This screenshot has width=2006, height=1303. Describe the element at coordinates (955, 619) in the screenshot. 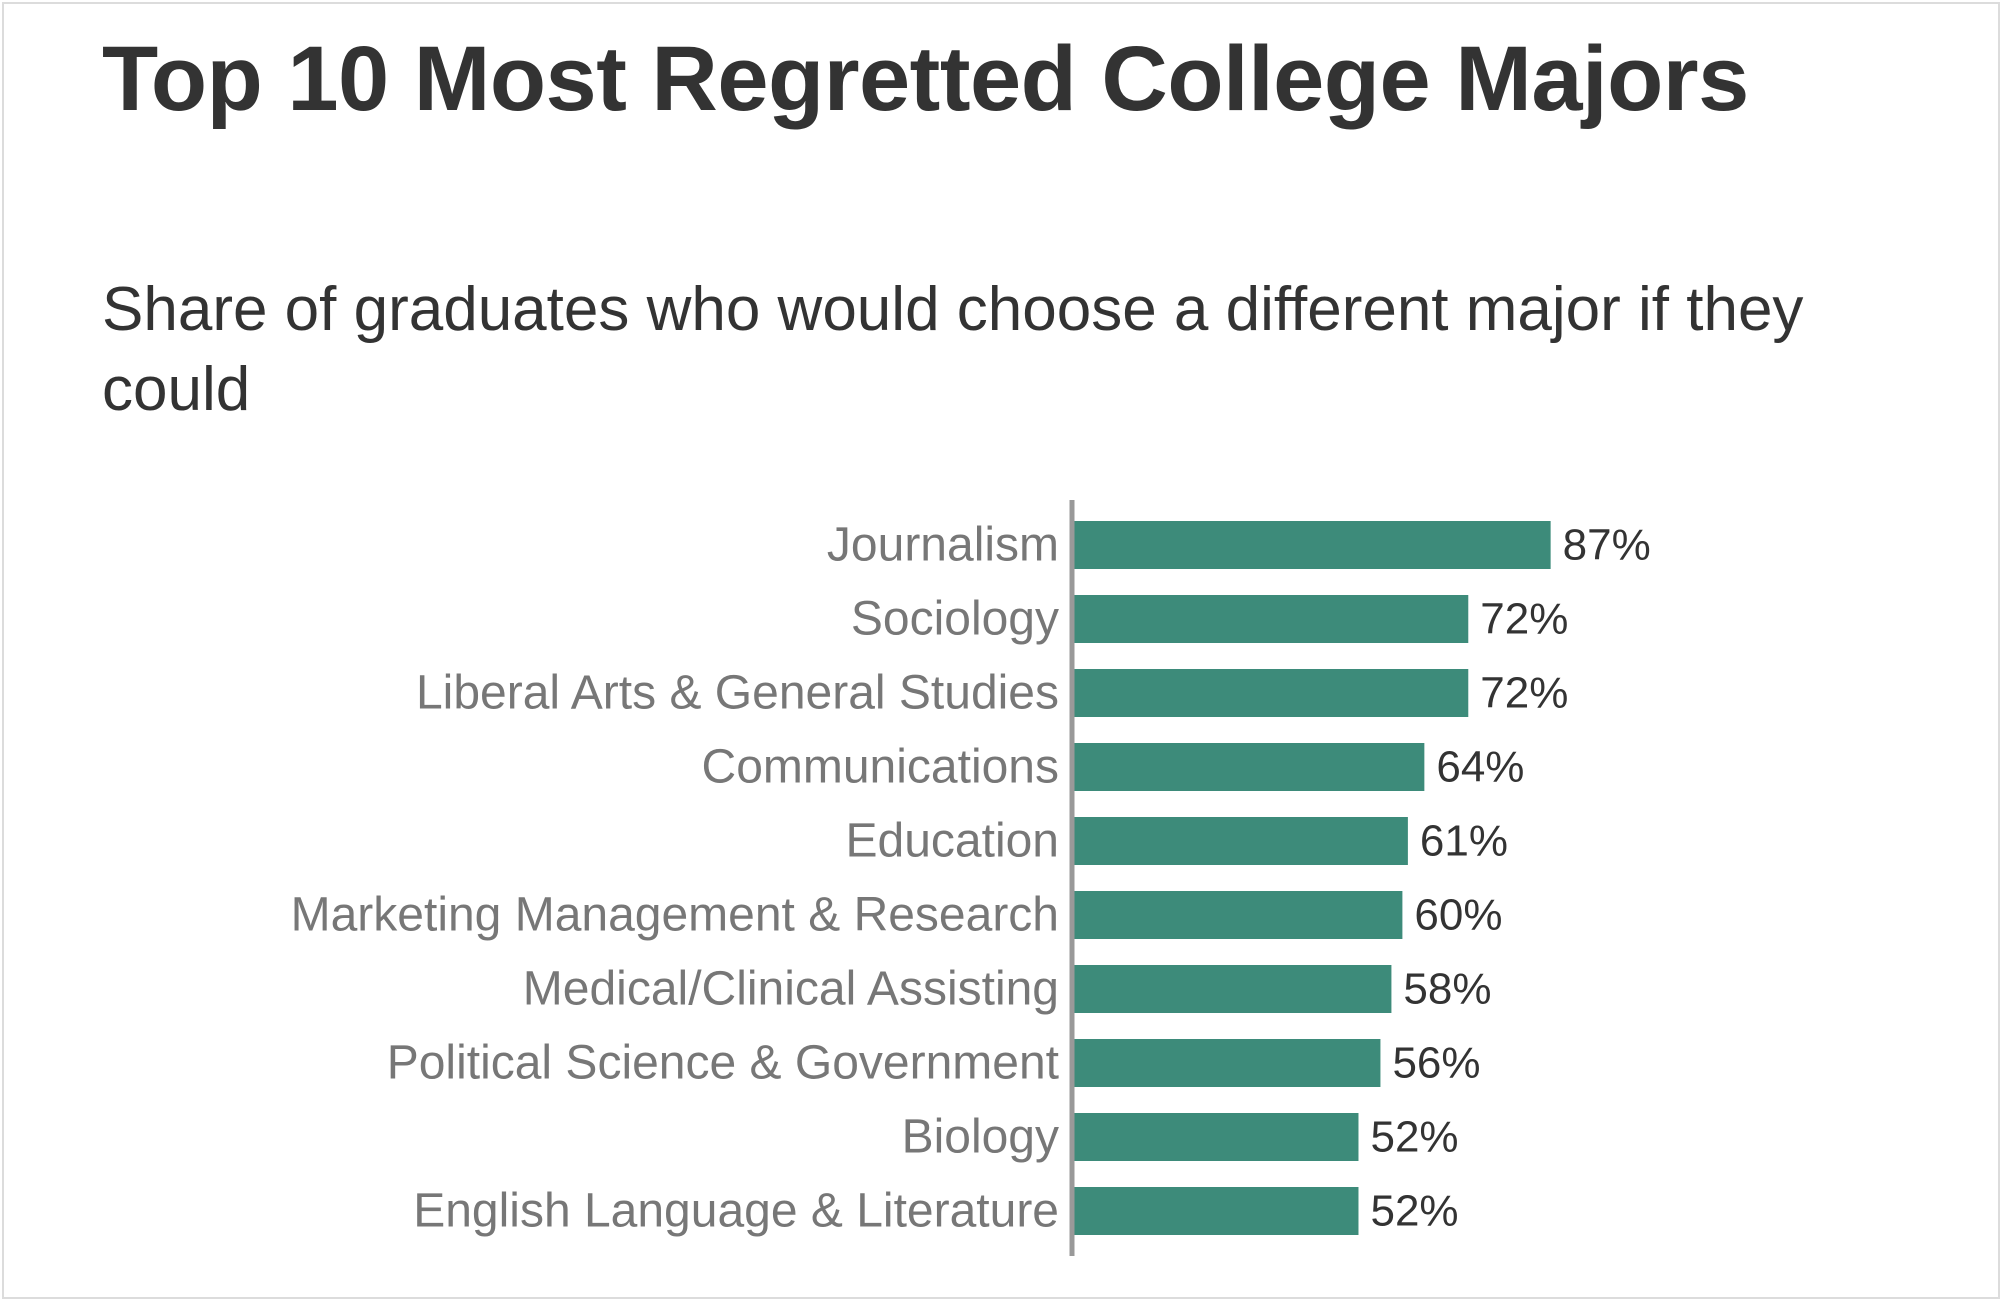

I see `category-label-1: Sociology` at that location.